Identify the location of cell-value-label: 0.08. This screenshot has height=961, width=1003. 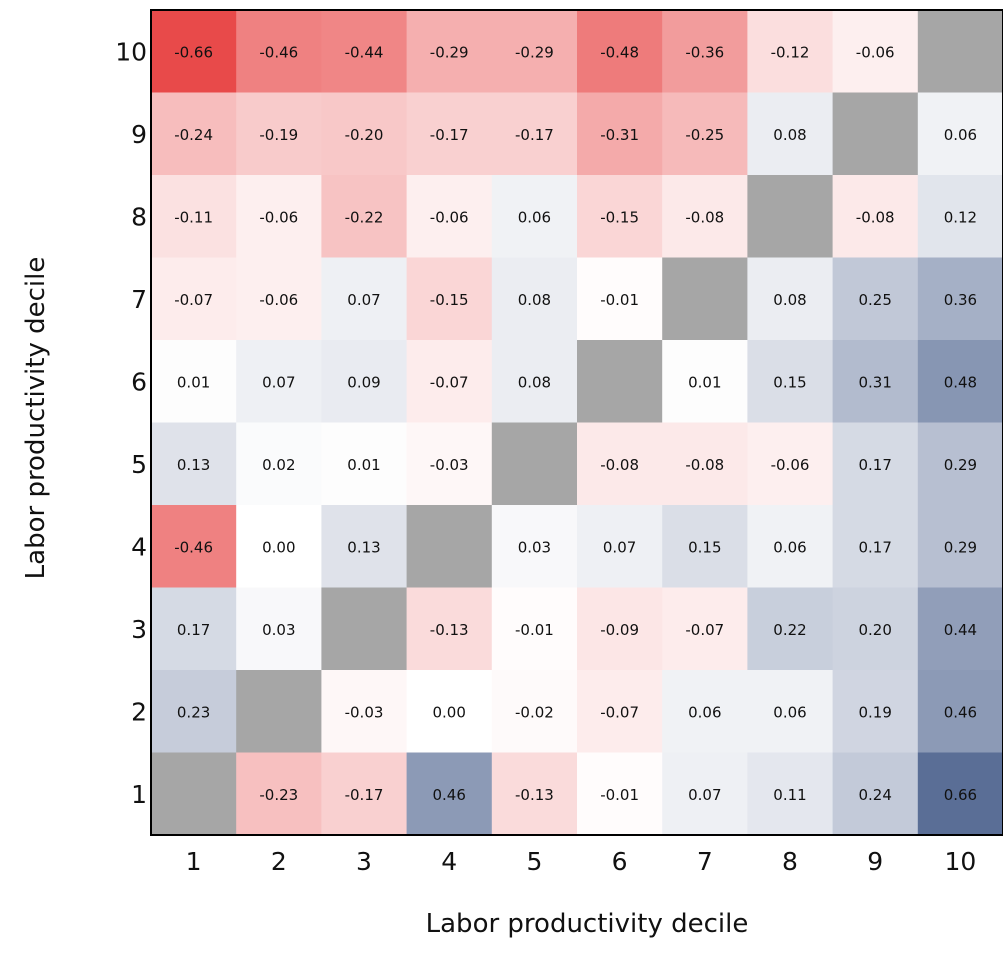
(534, 300).